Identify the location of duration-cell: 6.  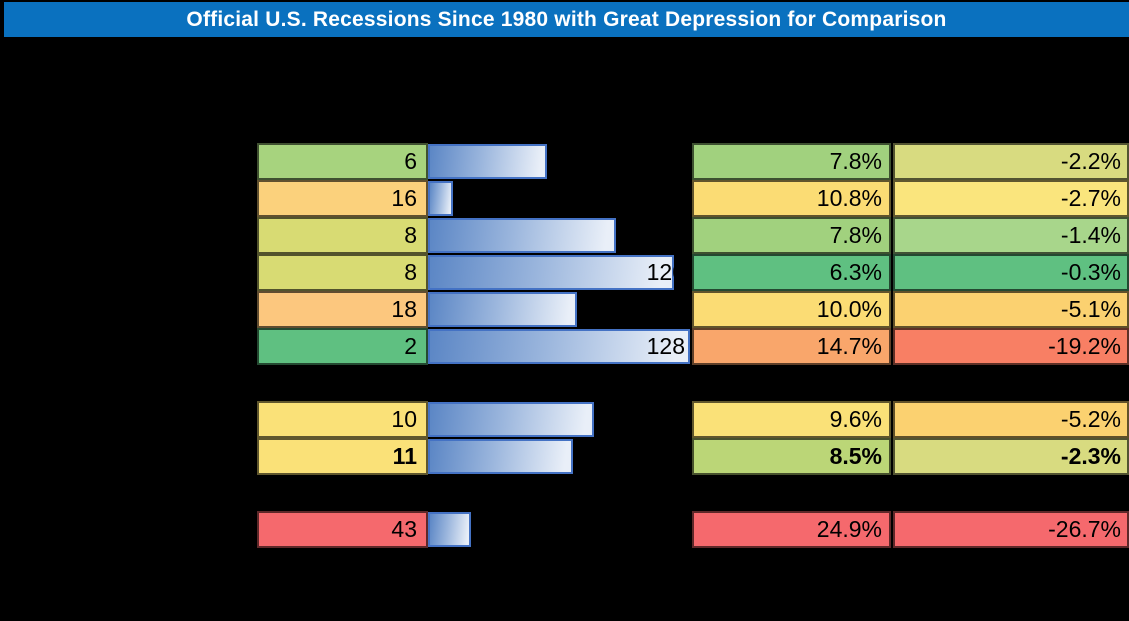
(342, 161).